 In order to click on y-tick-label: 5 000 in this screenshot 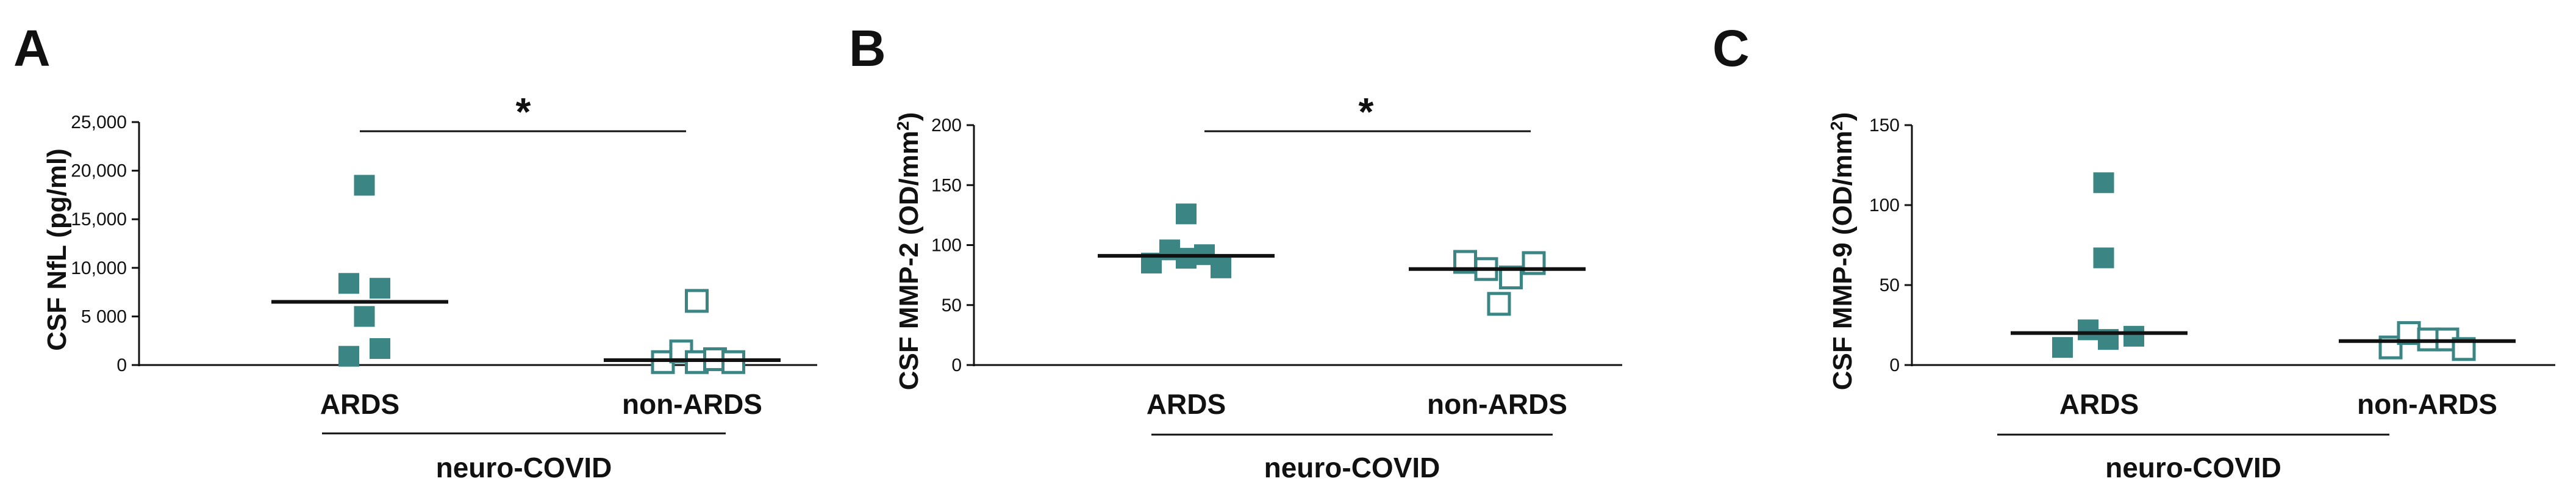, I will do `click(104, 316)`.